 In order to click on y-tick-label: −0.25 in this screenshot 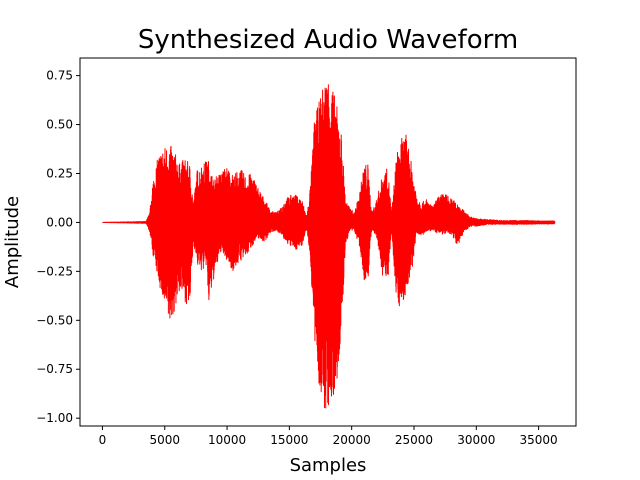, I will do `click(54, 271)`.